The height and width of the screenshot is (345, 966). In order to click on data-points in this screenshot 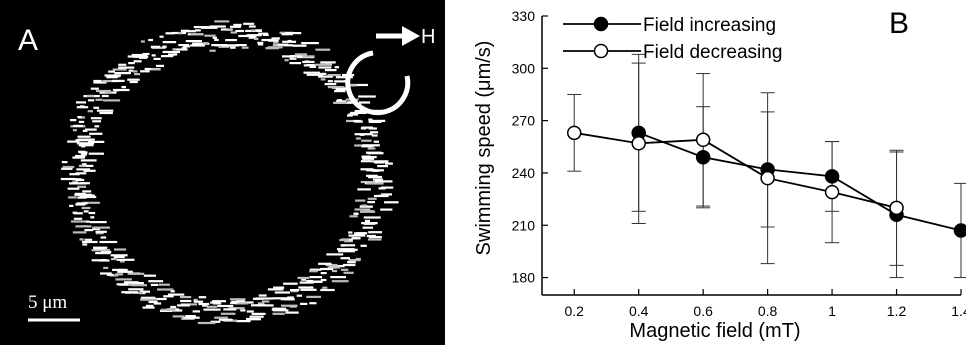, I will do `click(766, 181)`.